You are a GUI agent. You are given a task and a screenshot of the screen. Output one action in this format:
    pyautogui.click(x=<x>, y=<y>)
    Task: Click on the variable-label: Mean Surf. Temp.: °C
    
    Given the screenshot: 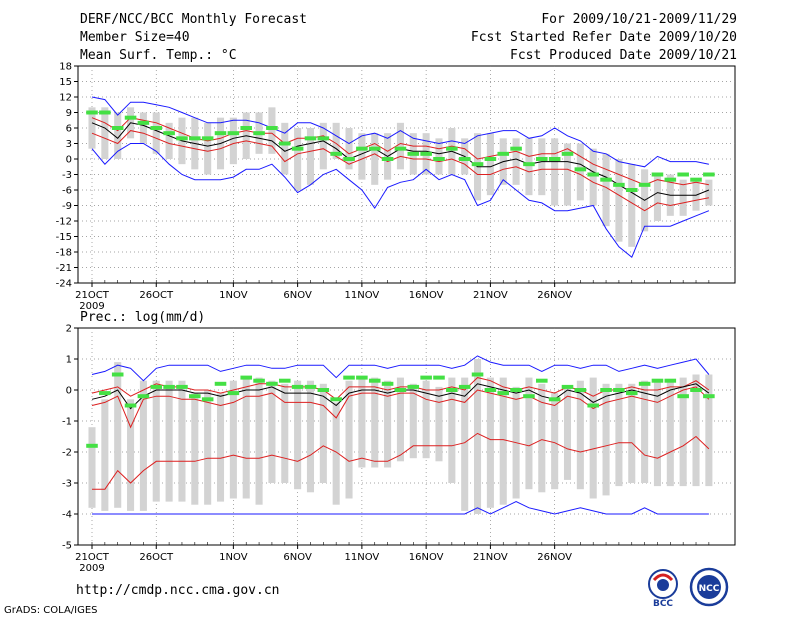 What is the action you would take?
    pyautogui.click(x=158, y=55)
    